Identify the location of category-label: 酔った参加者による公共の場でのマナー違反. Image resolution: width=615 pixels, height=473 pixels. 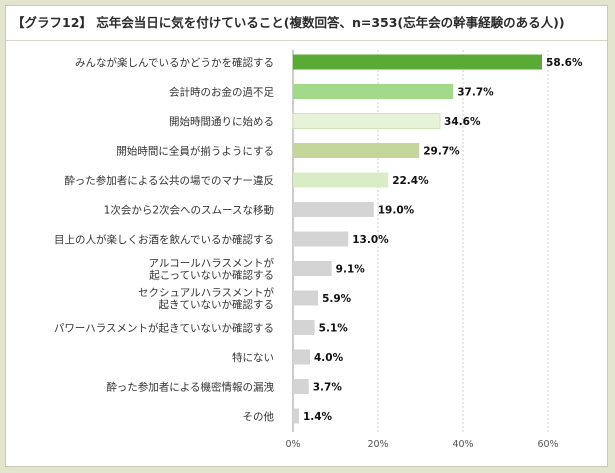
(169, 180).